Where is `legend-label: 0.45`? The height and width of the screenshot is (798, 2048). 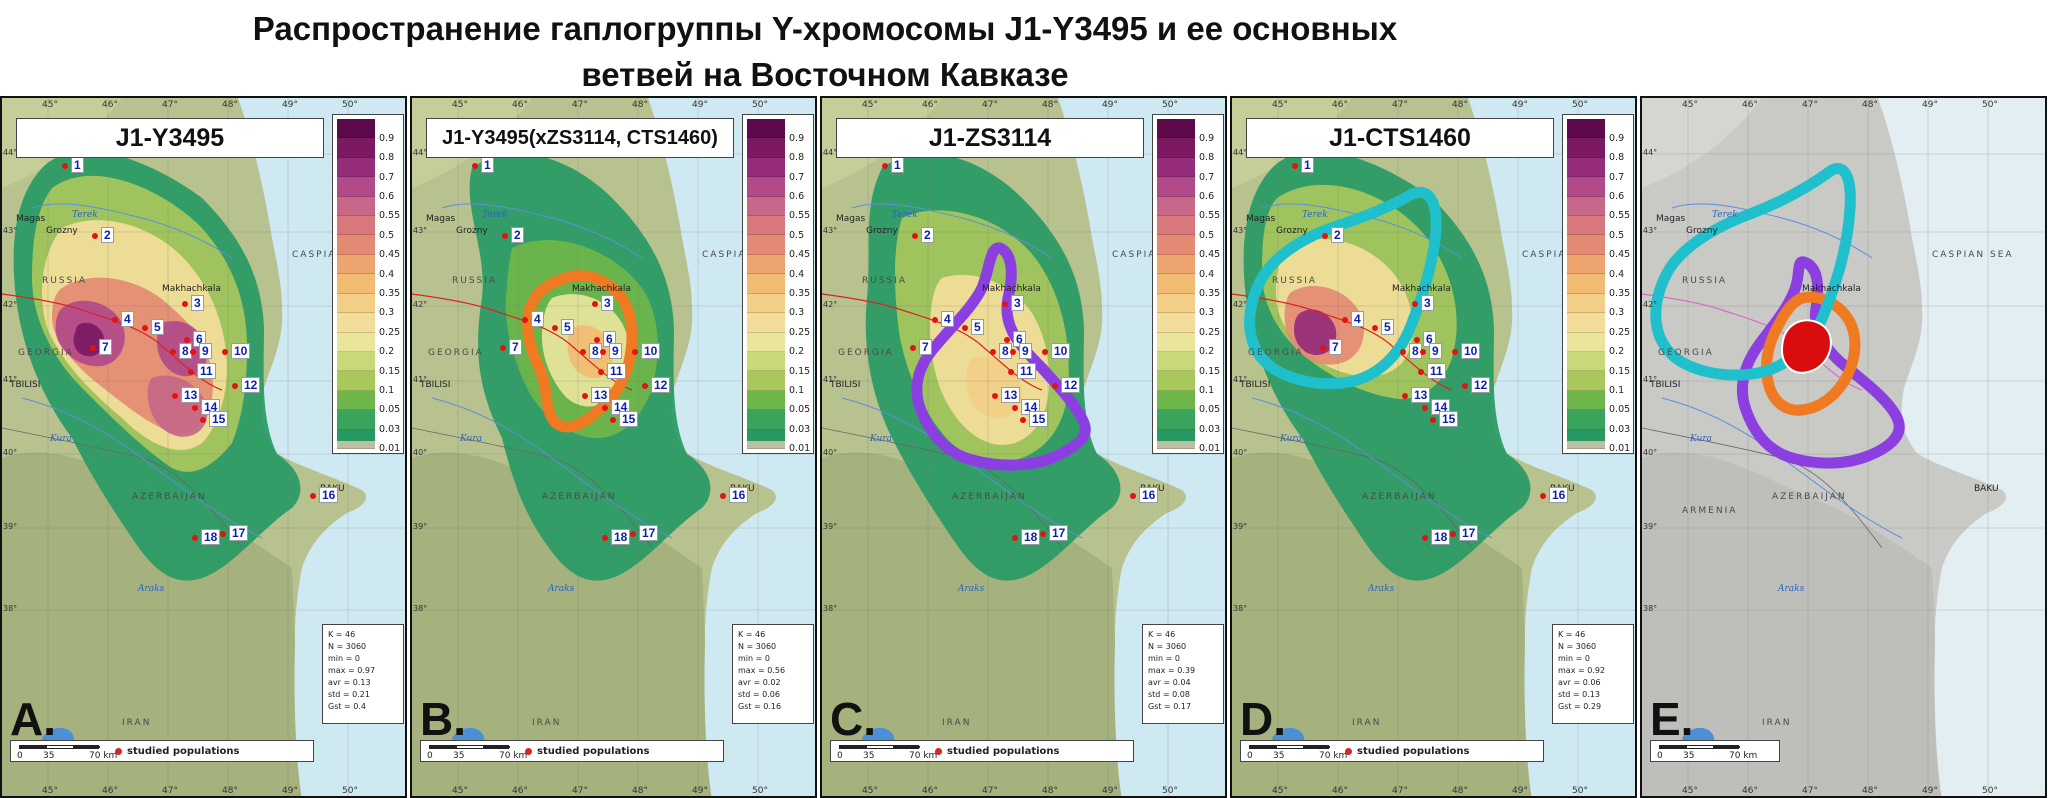
legend-label: 0.45 is located at coordinates (390, 255).